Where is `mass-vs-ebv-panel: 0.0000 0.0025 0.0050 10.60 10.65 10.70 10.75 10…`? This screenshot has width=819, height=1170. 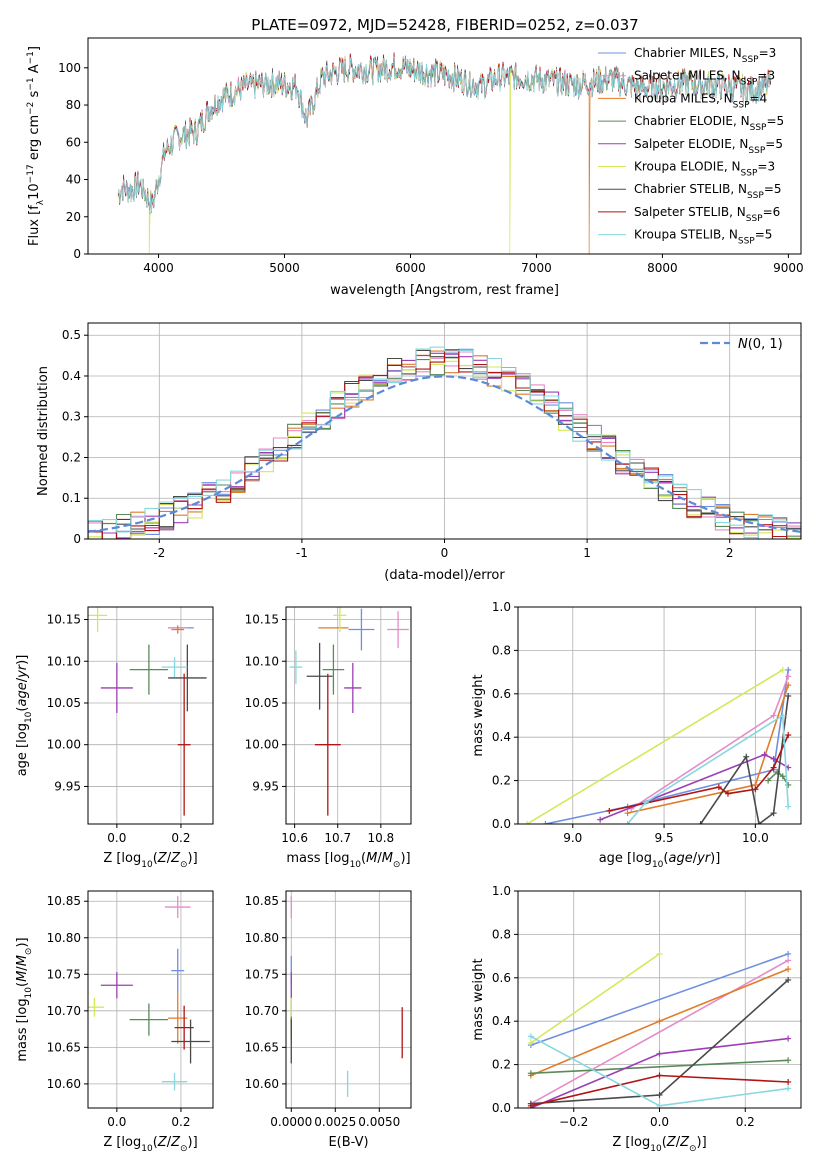 mass-vs-ebv-panel: 0.0000 0.0025 0.0050 10.60 10.65 10.70 10.75 10… is located at coordinates (328, 1020).